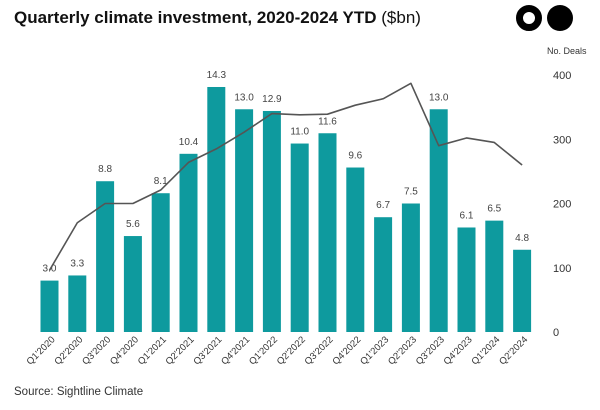 This screenshot has height=410, width=600. I want to click on bar-value-label: 10.4, so click(189, 142).